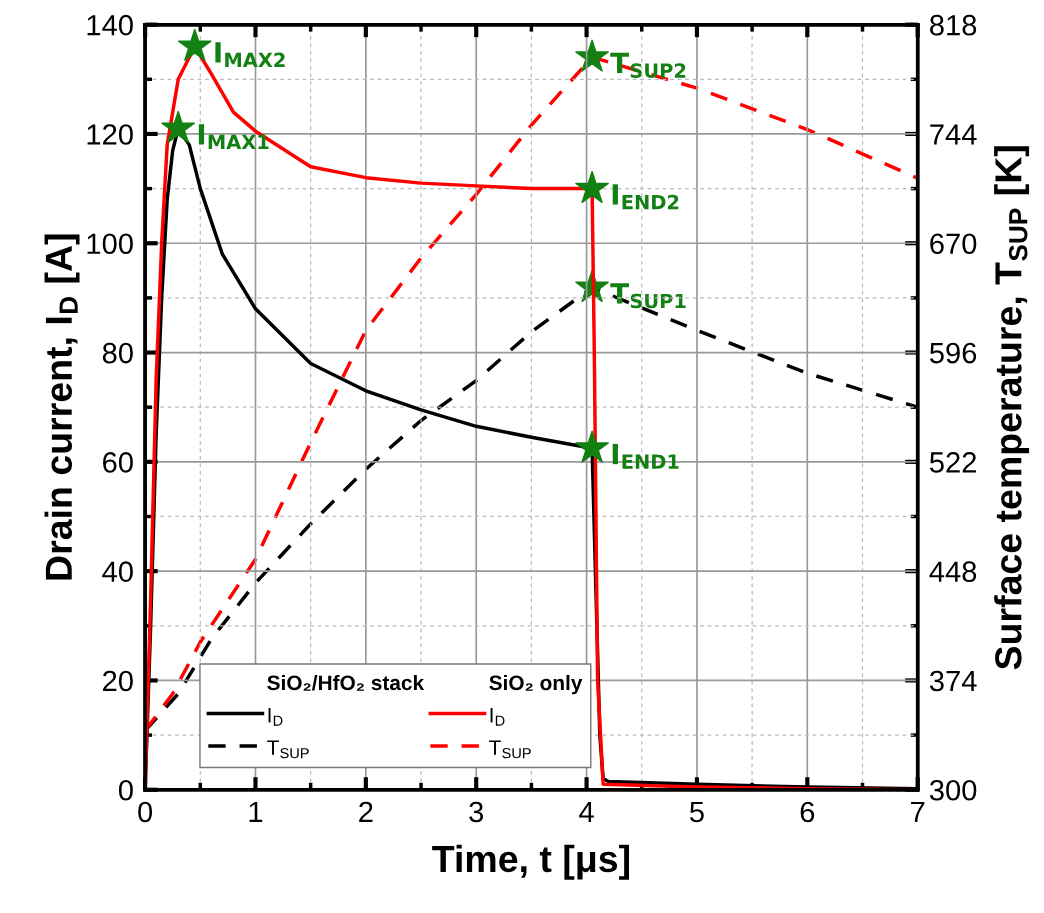  What do you see at coordinates (586, 811) in the screenshot?
I see `x-tick-label: 4` at bounding box center [586, 811].